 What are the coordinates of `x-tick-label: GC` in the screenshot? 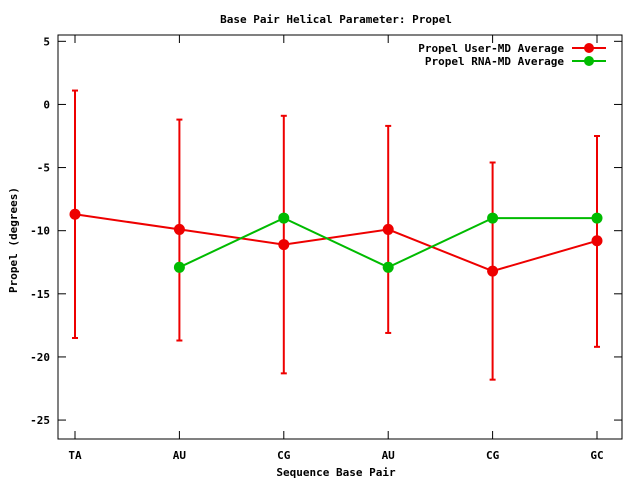 It's located at (596, 455).